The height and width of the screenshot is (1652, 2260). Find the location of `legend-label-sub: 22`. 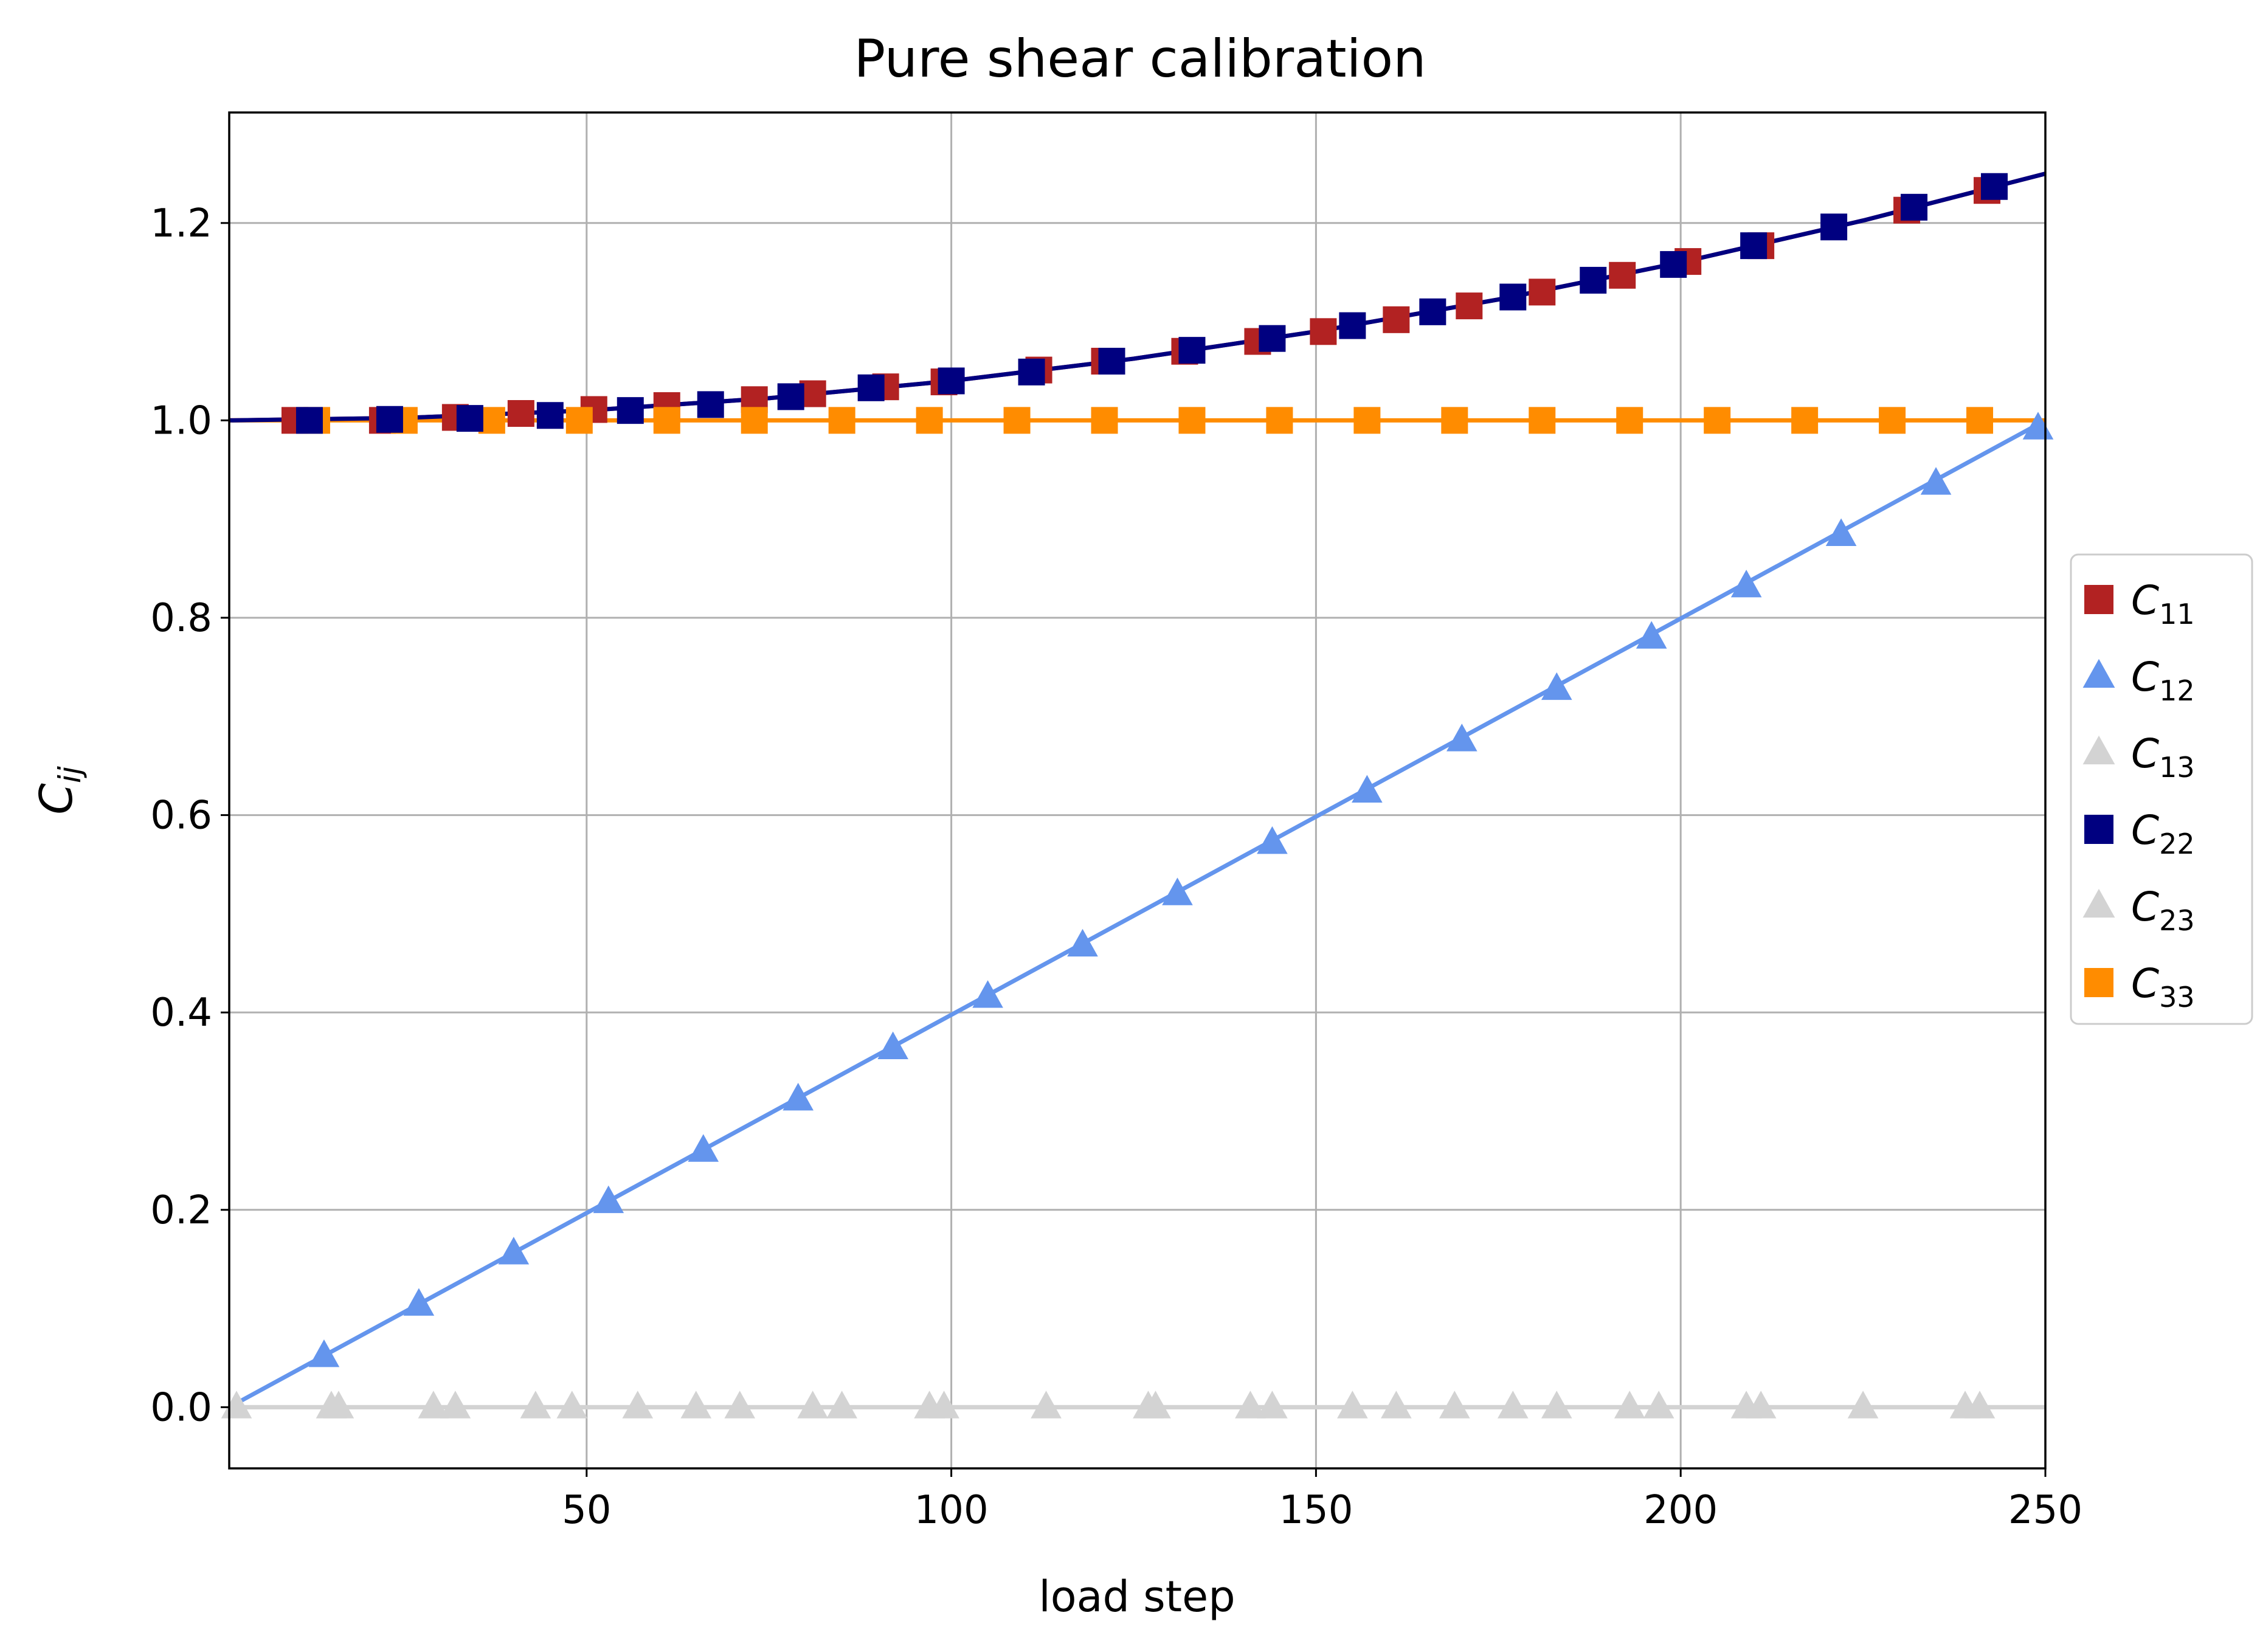

legend-label-sub: 22 is located at coordinates (2177, 844).